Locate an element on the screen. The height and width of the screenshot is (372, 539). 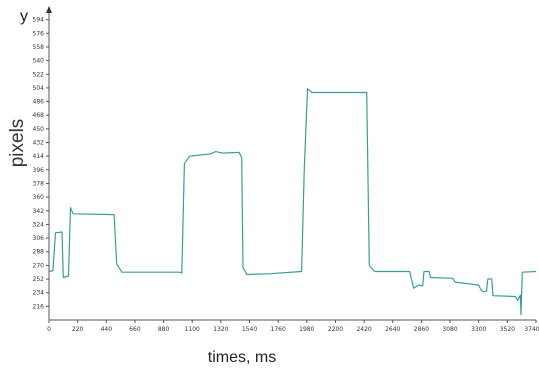
y-tick-label: 270 is located at coordinates (39, 265).